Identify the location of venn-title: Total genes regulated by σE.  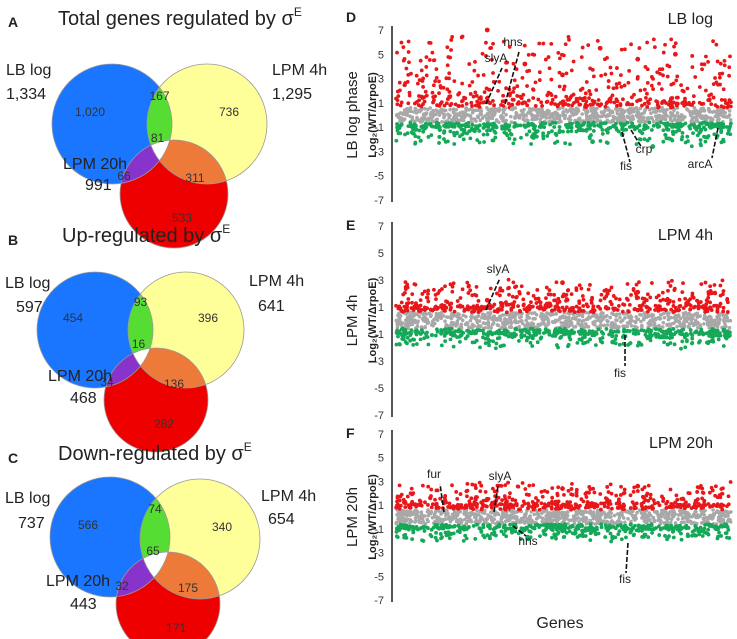
(180, 17).